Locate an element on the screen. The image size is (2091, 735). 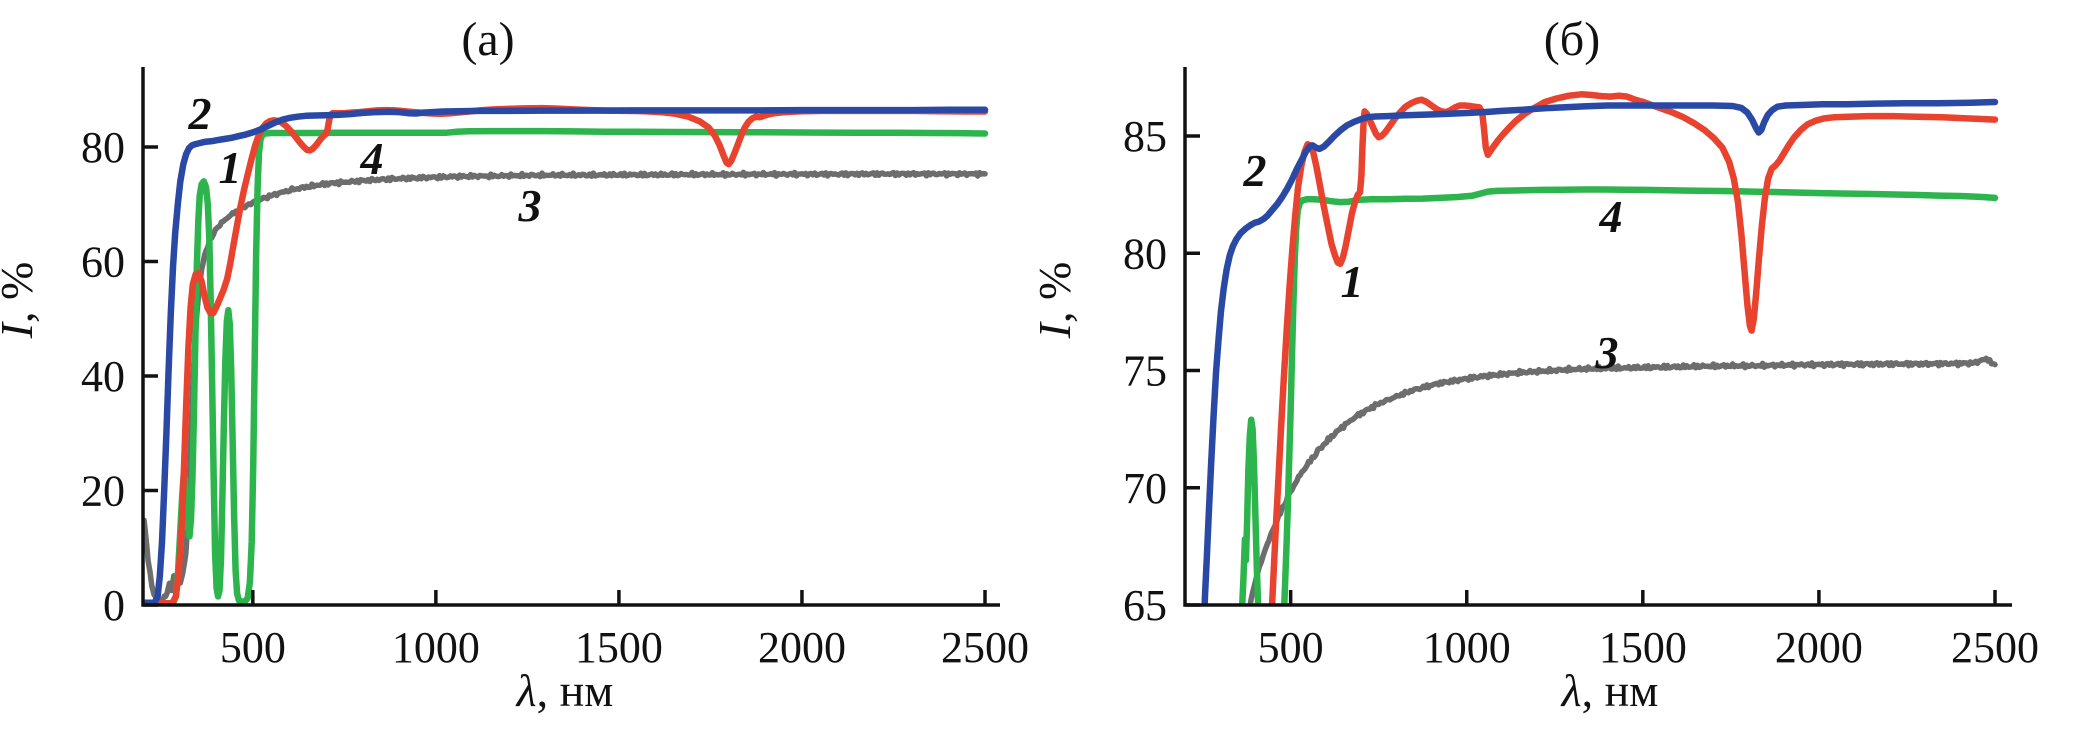
y-axis-label-b: I, % is located at coordinates (1054, 301).